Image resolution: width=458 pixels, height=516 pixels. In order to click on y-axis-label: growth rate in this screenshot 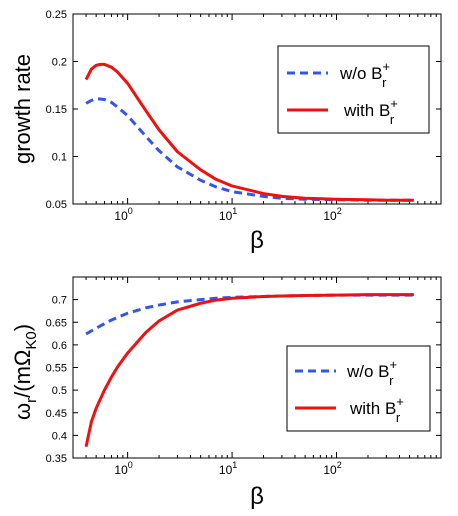, I will do `click(22, 109)`.